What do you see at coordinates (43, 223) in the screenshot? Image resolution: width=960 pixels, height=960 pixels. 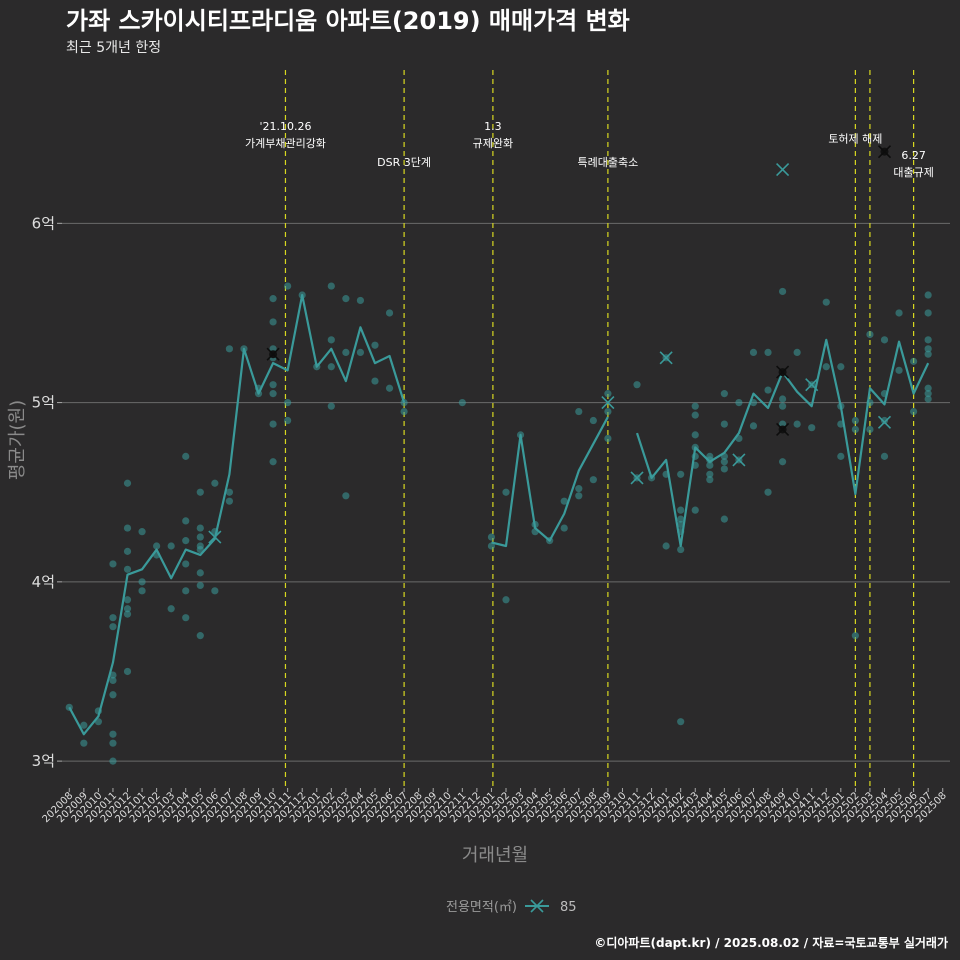 I see `y-tick-label-3: 6억` at bounding box center [43, 223].